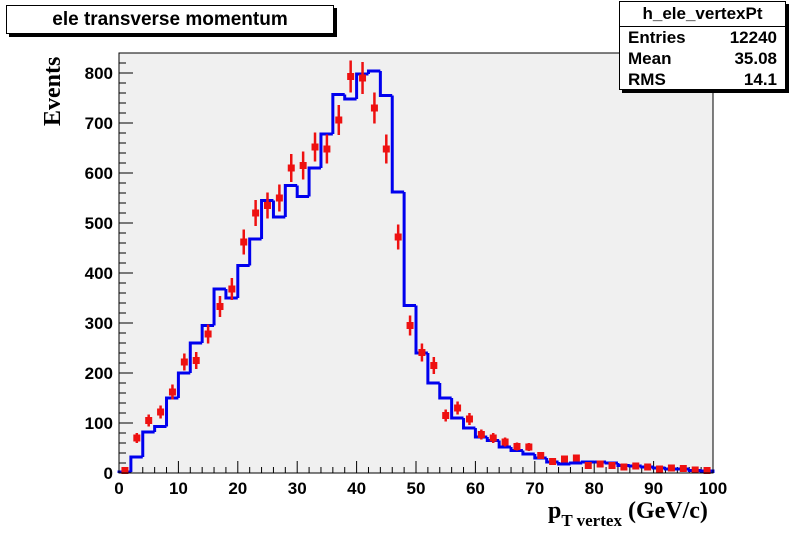  Describe the element at coordinates (555, 511) in the screenshot. I see `x-axis-label-main: p` at that location.